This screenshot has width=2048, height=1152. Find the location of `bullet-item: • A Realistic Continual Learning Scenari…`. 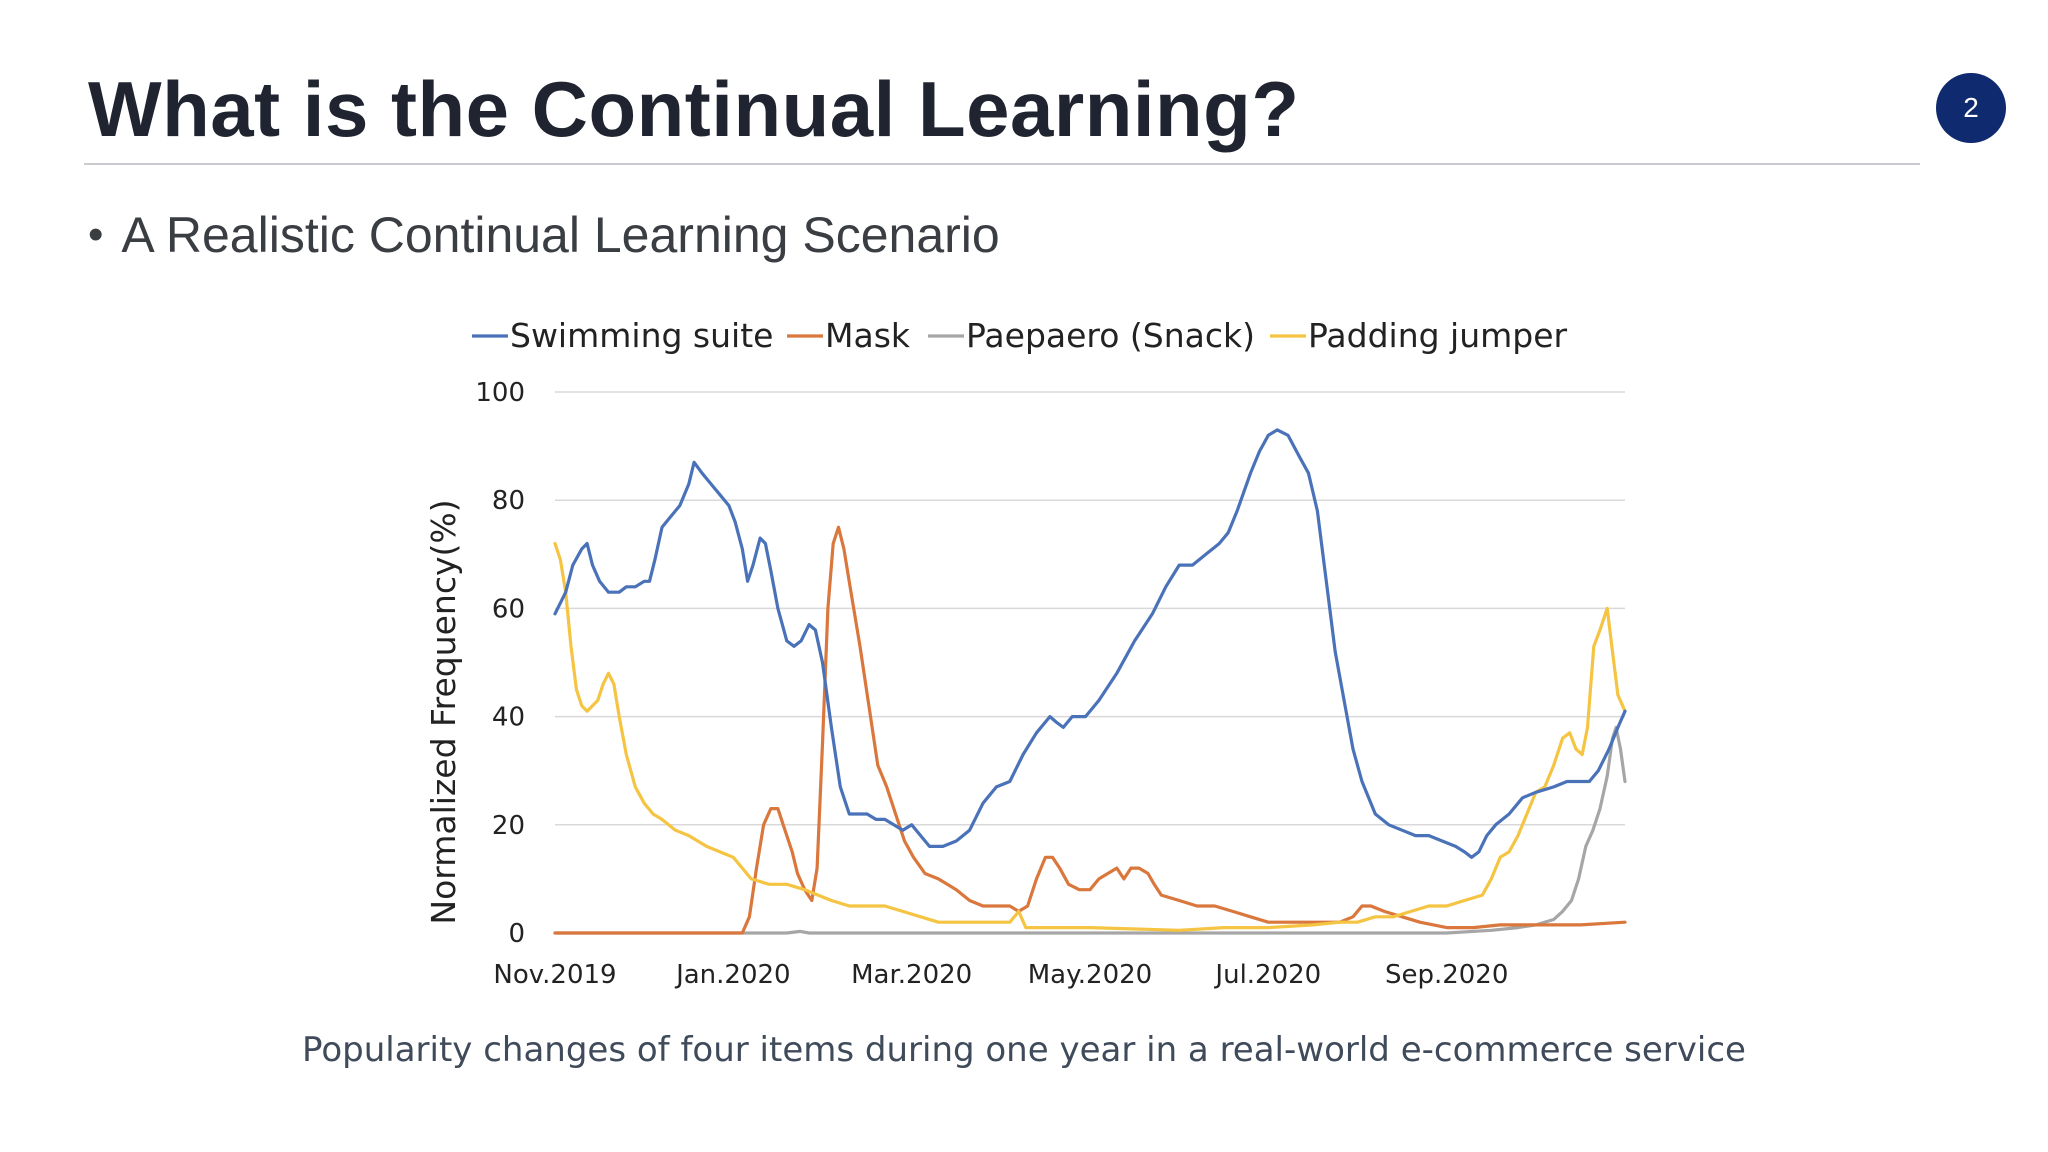

bullet-item: • A Realistic Continual Learning Scenari… is located at coordinates (544, 235).